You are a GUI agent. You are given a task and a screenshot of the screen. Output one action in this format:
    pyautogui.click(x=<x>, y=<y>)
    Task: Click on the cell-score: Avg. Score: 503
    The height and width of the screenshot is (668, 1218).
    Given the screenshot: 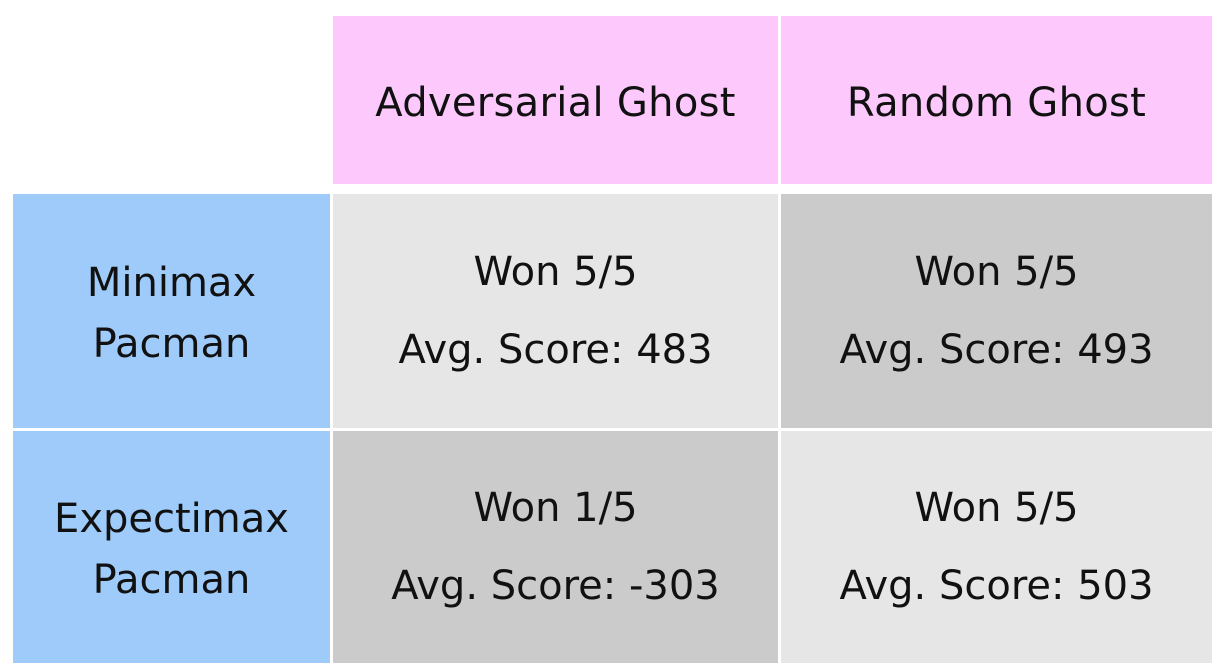 What is the action you would take?
    pyautogui.click(x=996, y=586)
    